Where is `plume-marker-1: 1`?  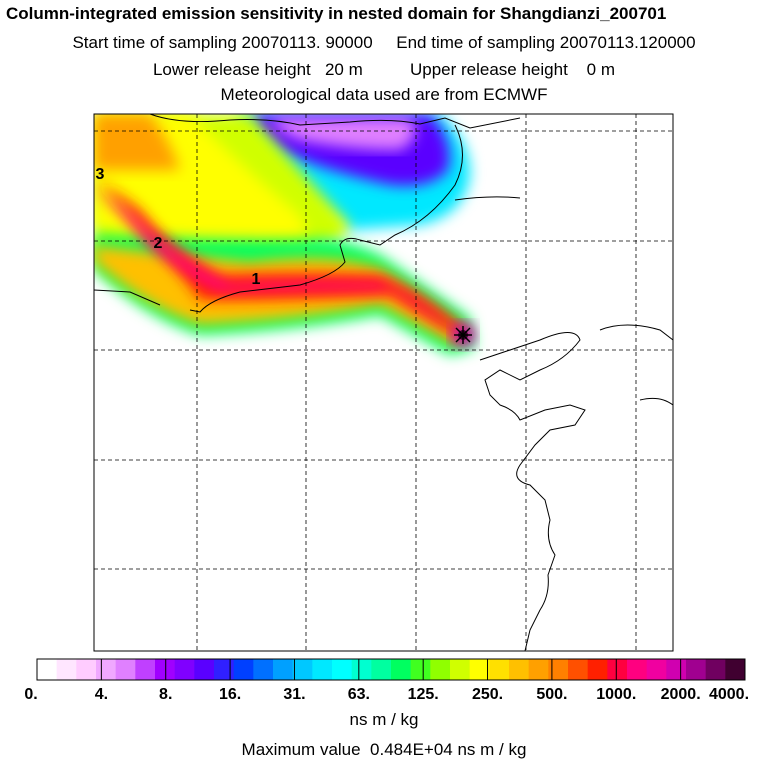
plume-marker-1: 1 is located at coordinates (256, 279).